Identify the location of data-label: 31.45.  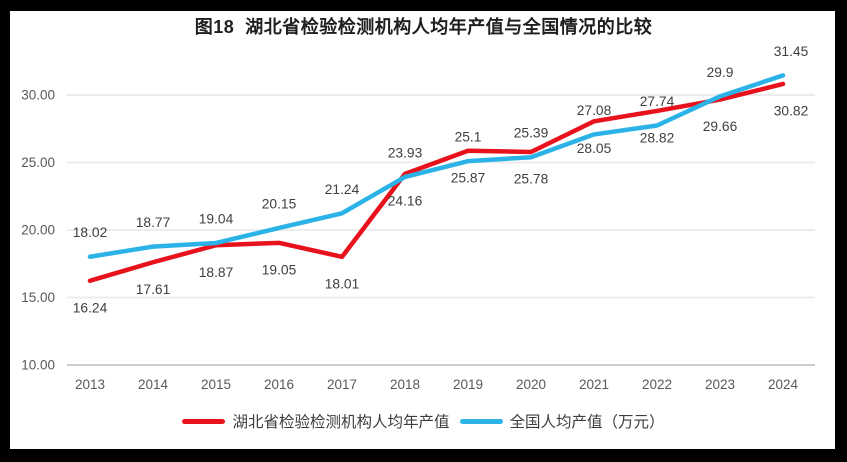
(791, 51).